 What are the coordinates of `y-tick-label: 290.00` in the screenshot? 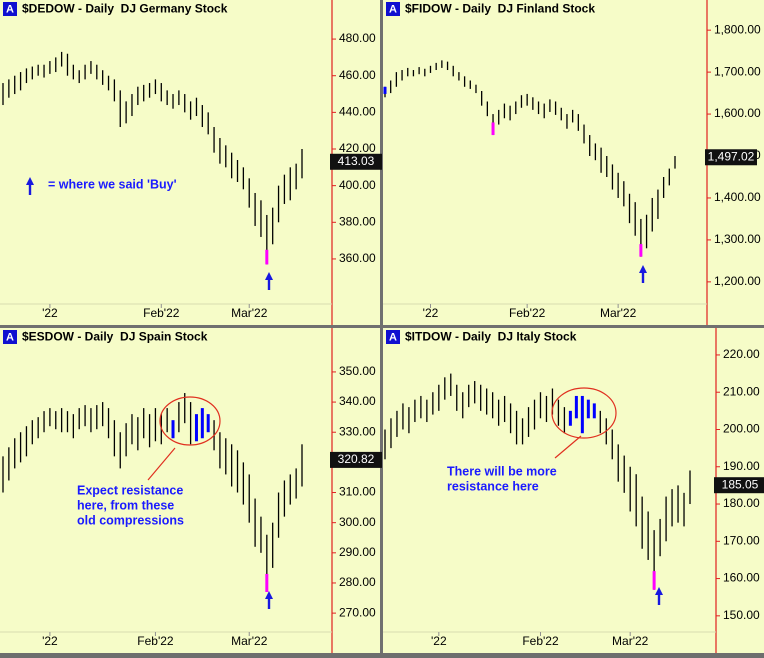 It's located at (357, 552).